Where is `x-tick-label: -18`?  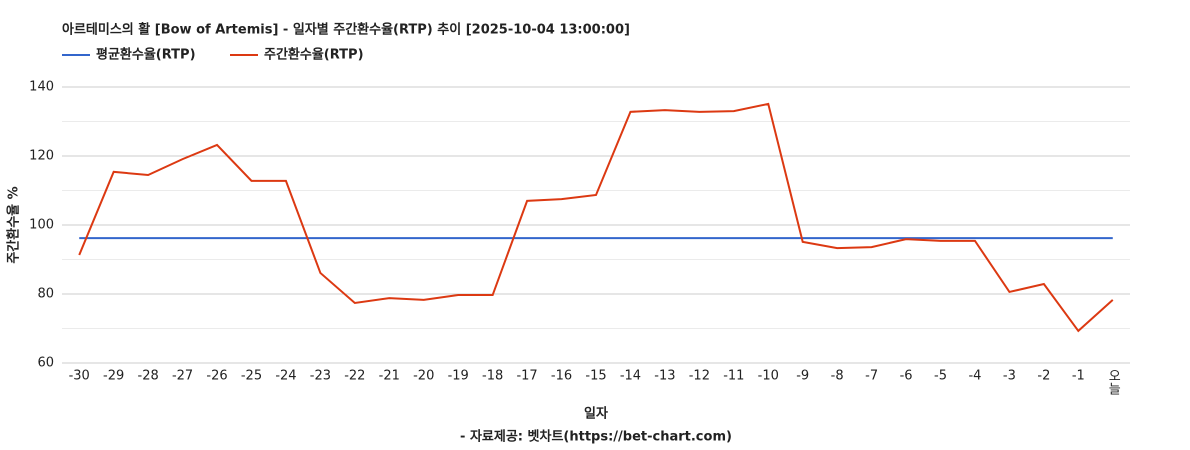
x-tick-label: -18 is located at coordinates (492, 376).